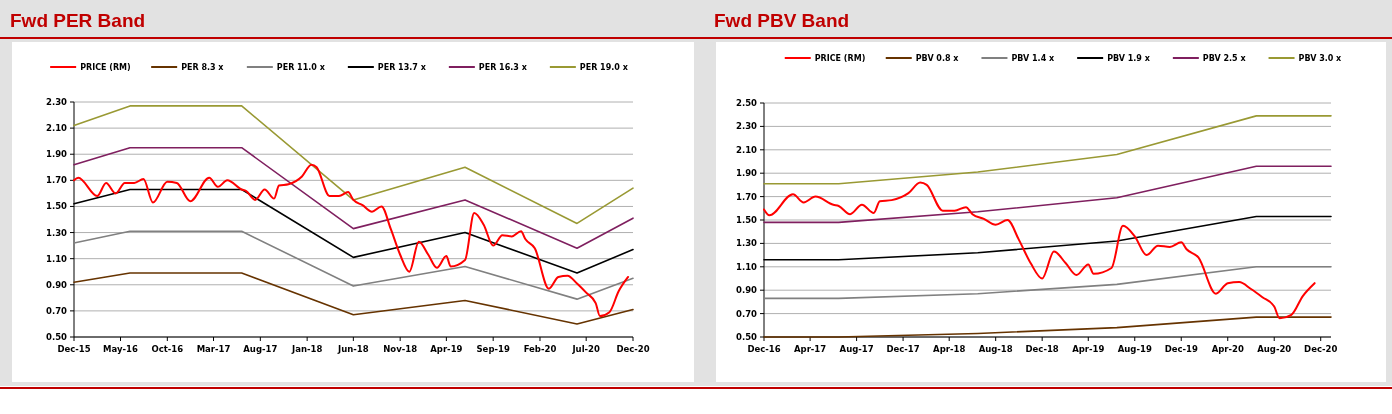 The width and height of the screenshot is (1392, 414). I want to click on legend-label: PER 11.0 x, so click(301, 67).